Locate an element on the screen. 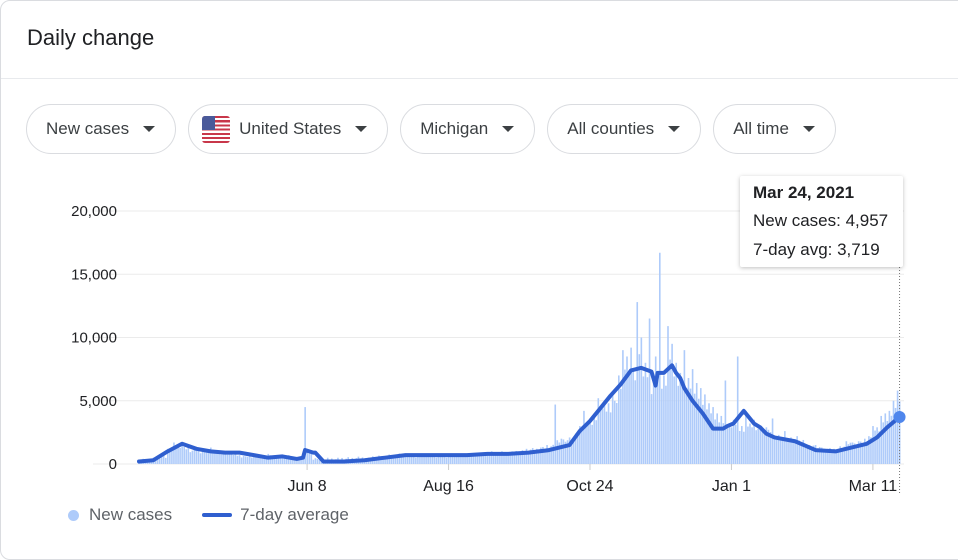 The height and width of the screenshot is (560, 958). header-divider is located at coordinates (479, 78).